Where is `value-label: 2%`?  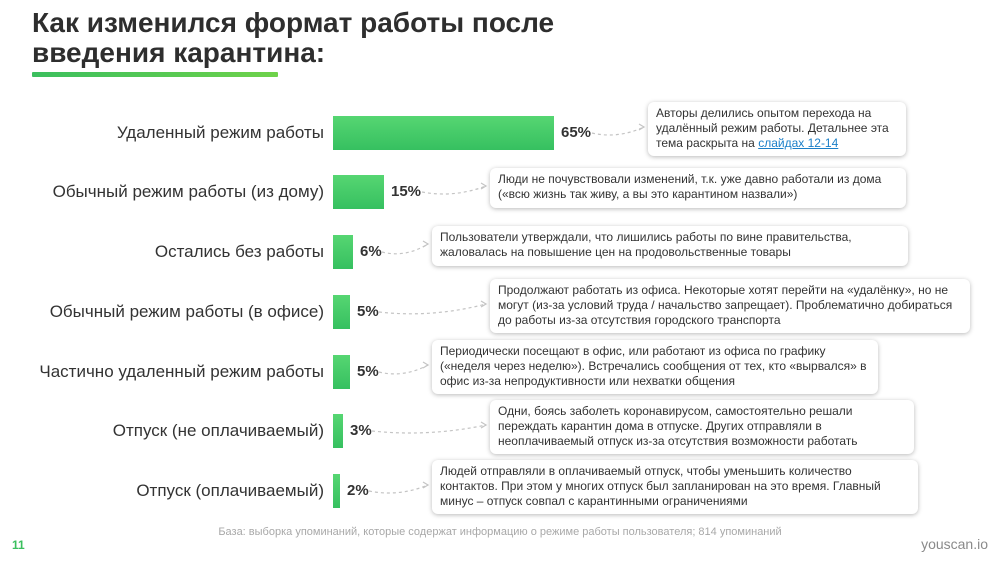 value-label: 2% is located at coordinates (358, 490).